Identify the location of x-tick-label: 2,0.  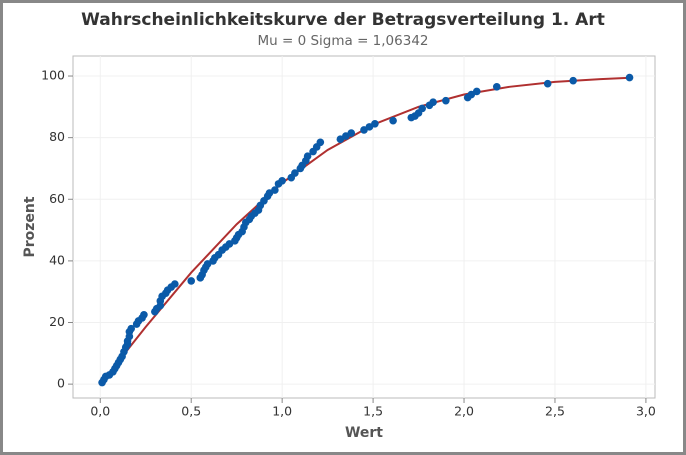
(464, 411).